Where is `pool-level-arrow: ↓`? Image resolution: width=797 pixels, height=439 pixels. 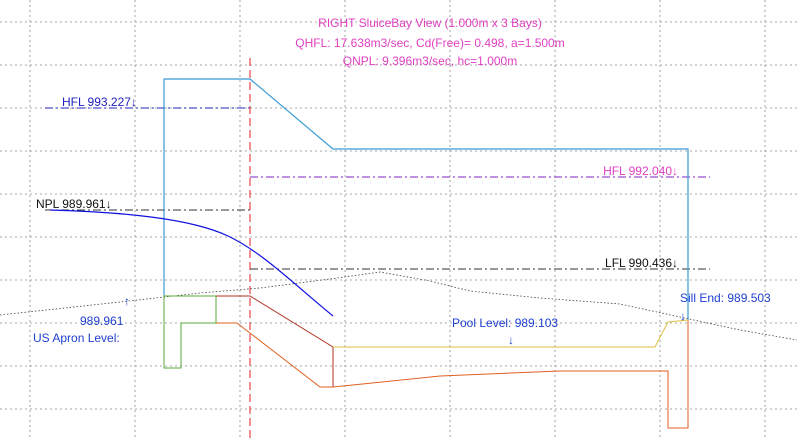 pool-level-arrow: ↓ is located at coordinates (511, 340).